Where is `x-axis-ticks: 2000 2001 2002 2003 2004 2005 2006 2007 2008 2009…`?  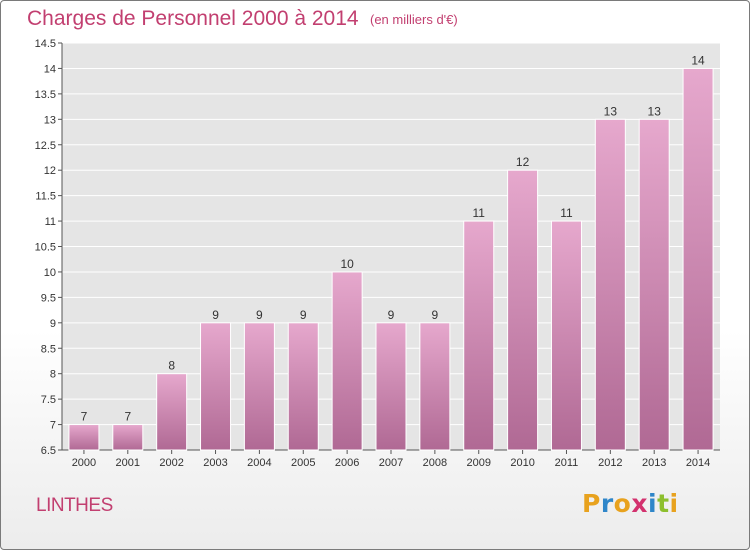 x-axis-ticks: 2000 2001 2002 2003 2004 2005 2006 2007 2008 2009… is located at coordinates (391, 459).